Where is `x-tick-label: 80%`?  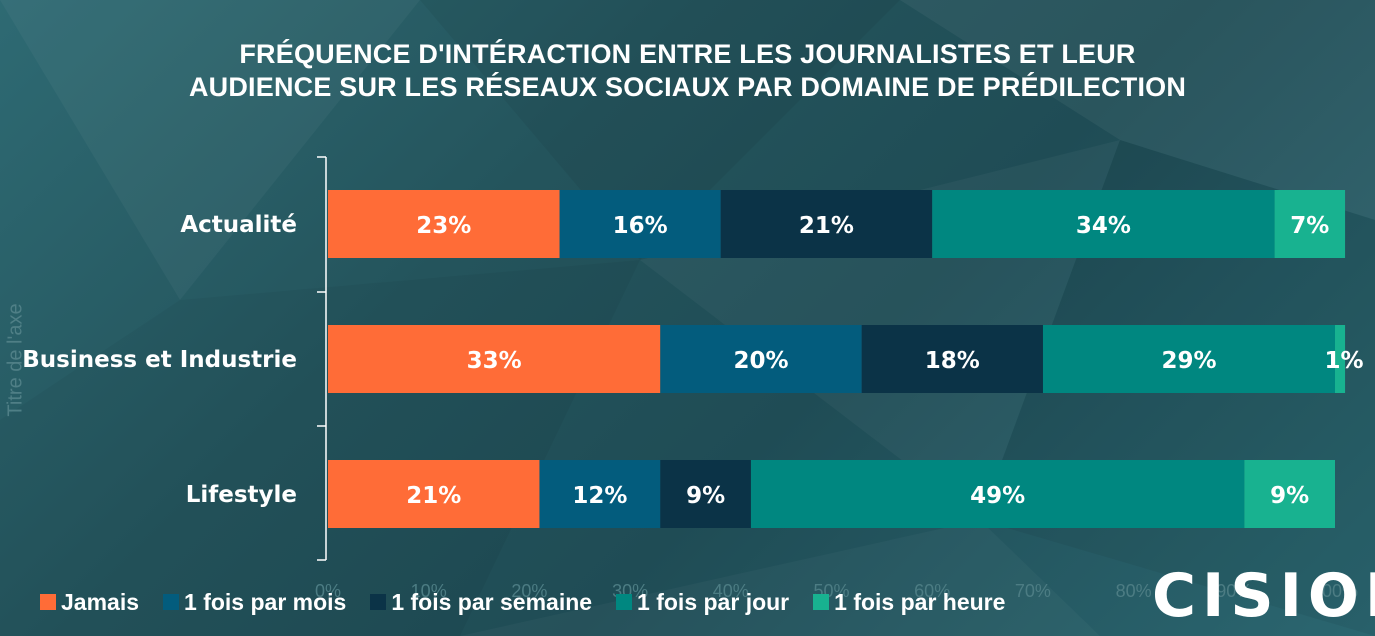
x-tick-label: 80% is located at coordinates (1134, 591).